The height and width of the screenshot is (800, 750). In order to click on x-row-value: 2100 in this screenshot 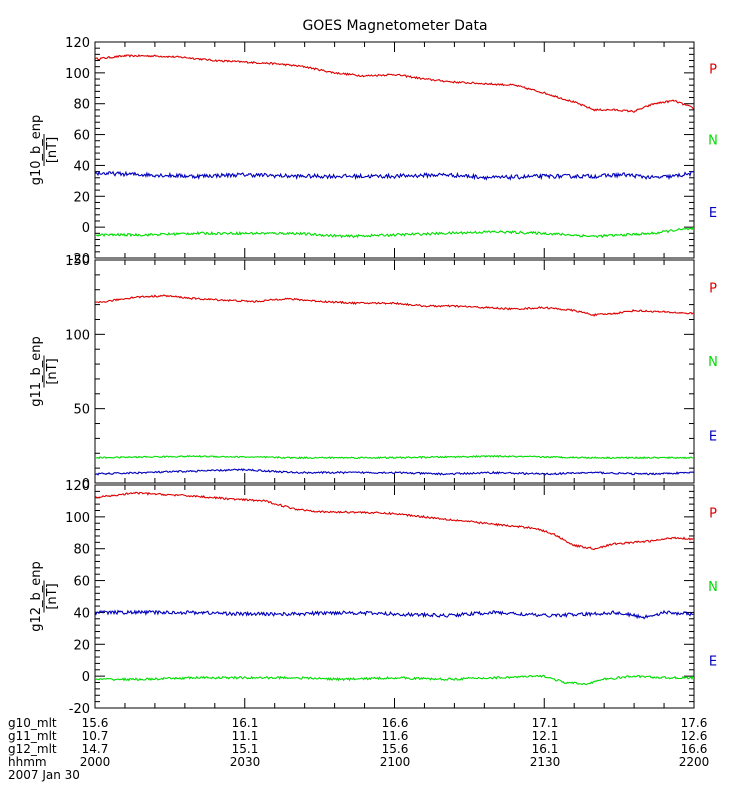, I will do `click(395, 762)`.